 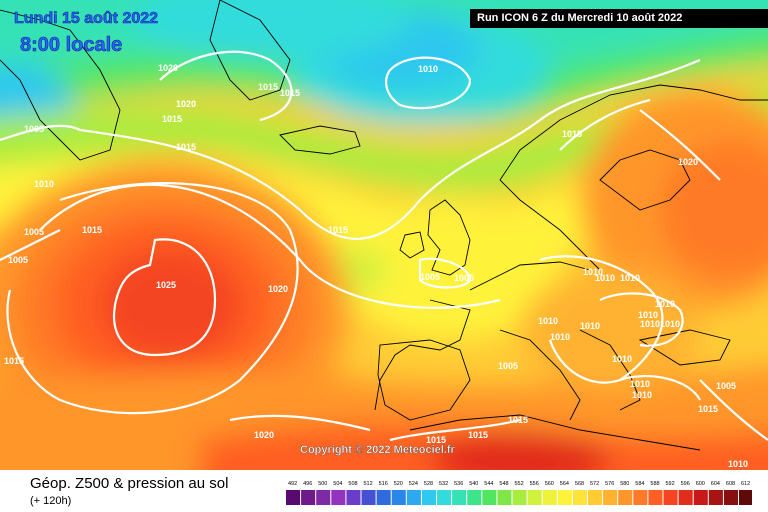 What do you see at coordinates (458, 484) in the screenshot?
I see `legend-tick-label: 536` at bounding box center [458, 484].